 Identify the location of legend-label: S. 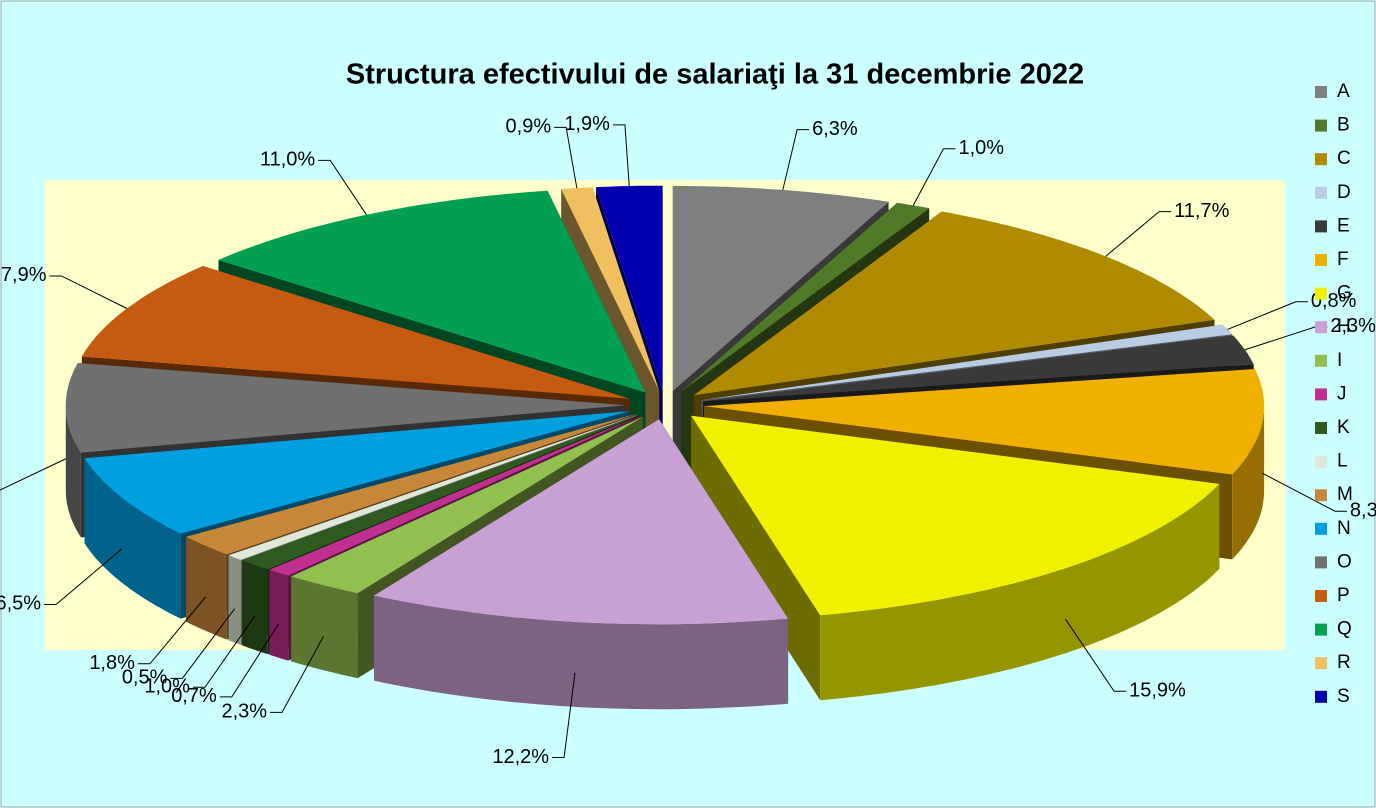
(1343, 696).